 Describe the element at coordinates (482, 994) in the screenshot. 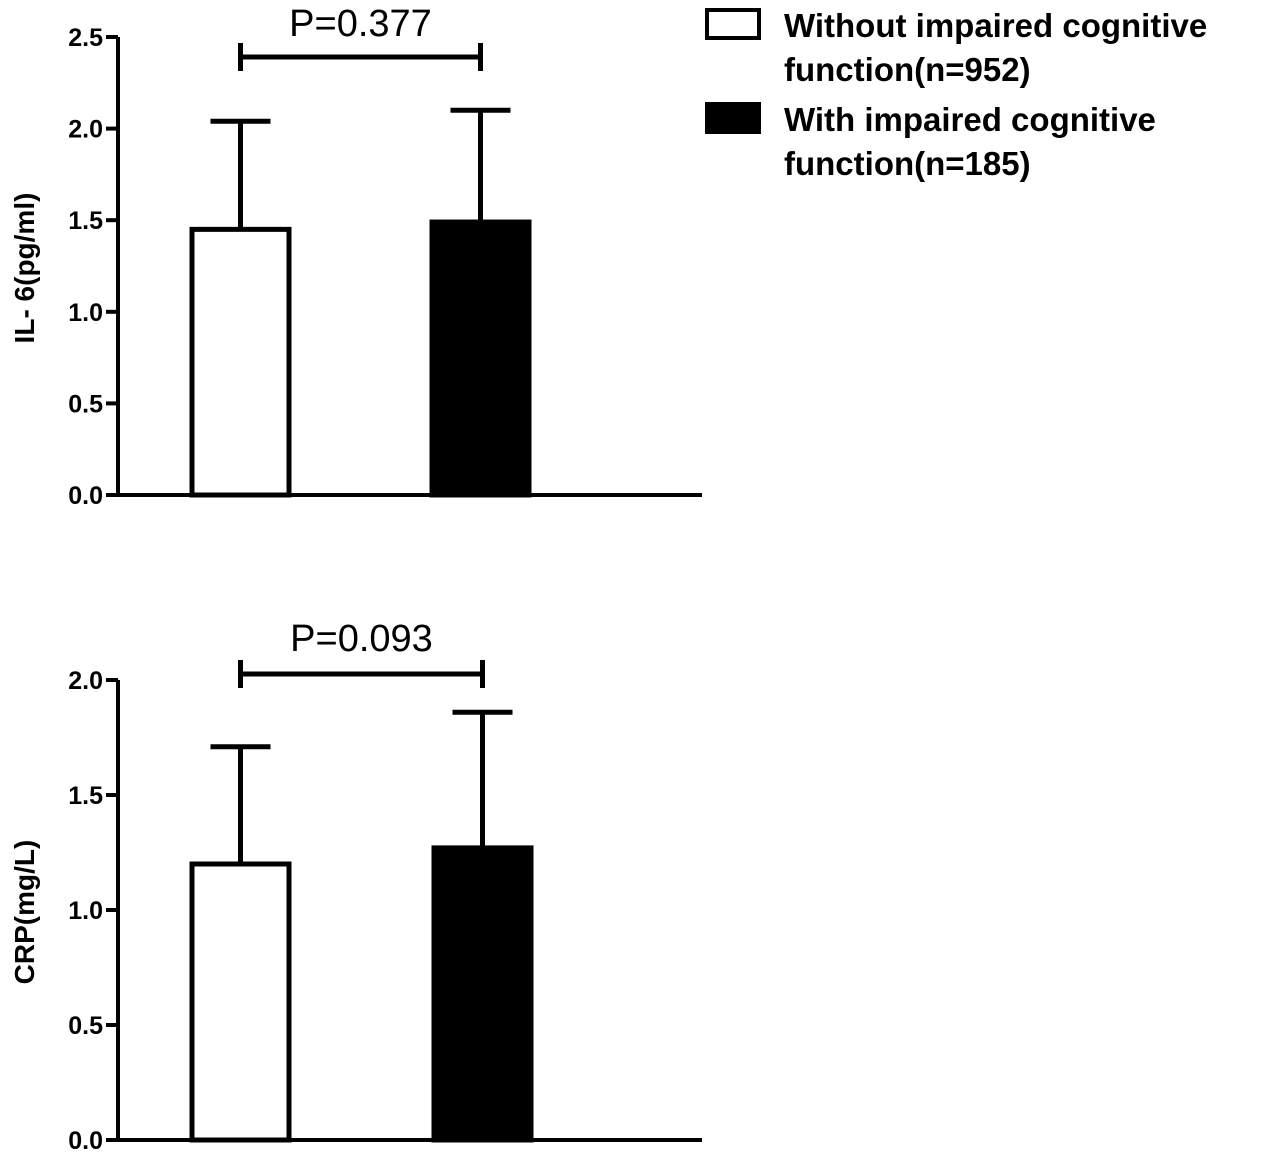

I see `crp-bar-with` at that location.